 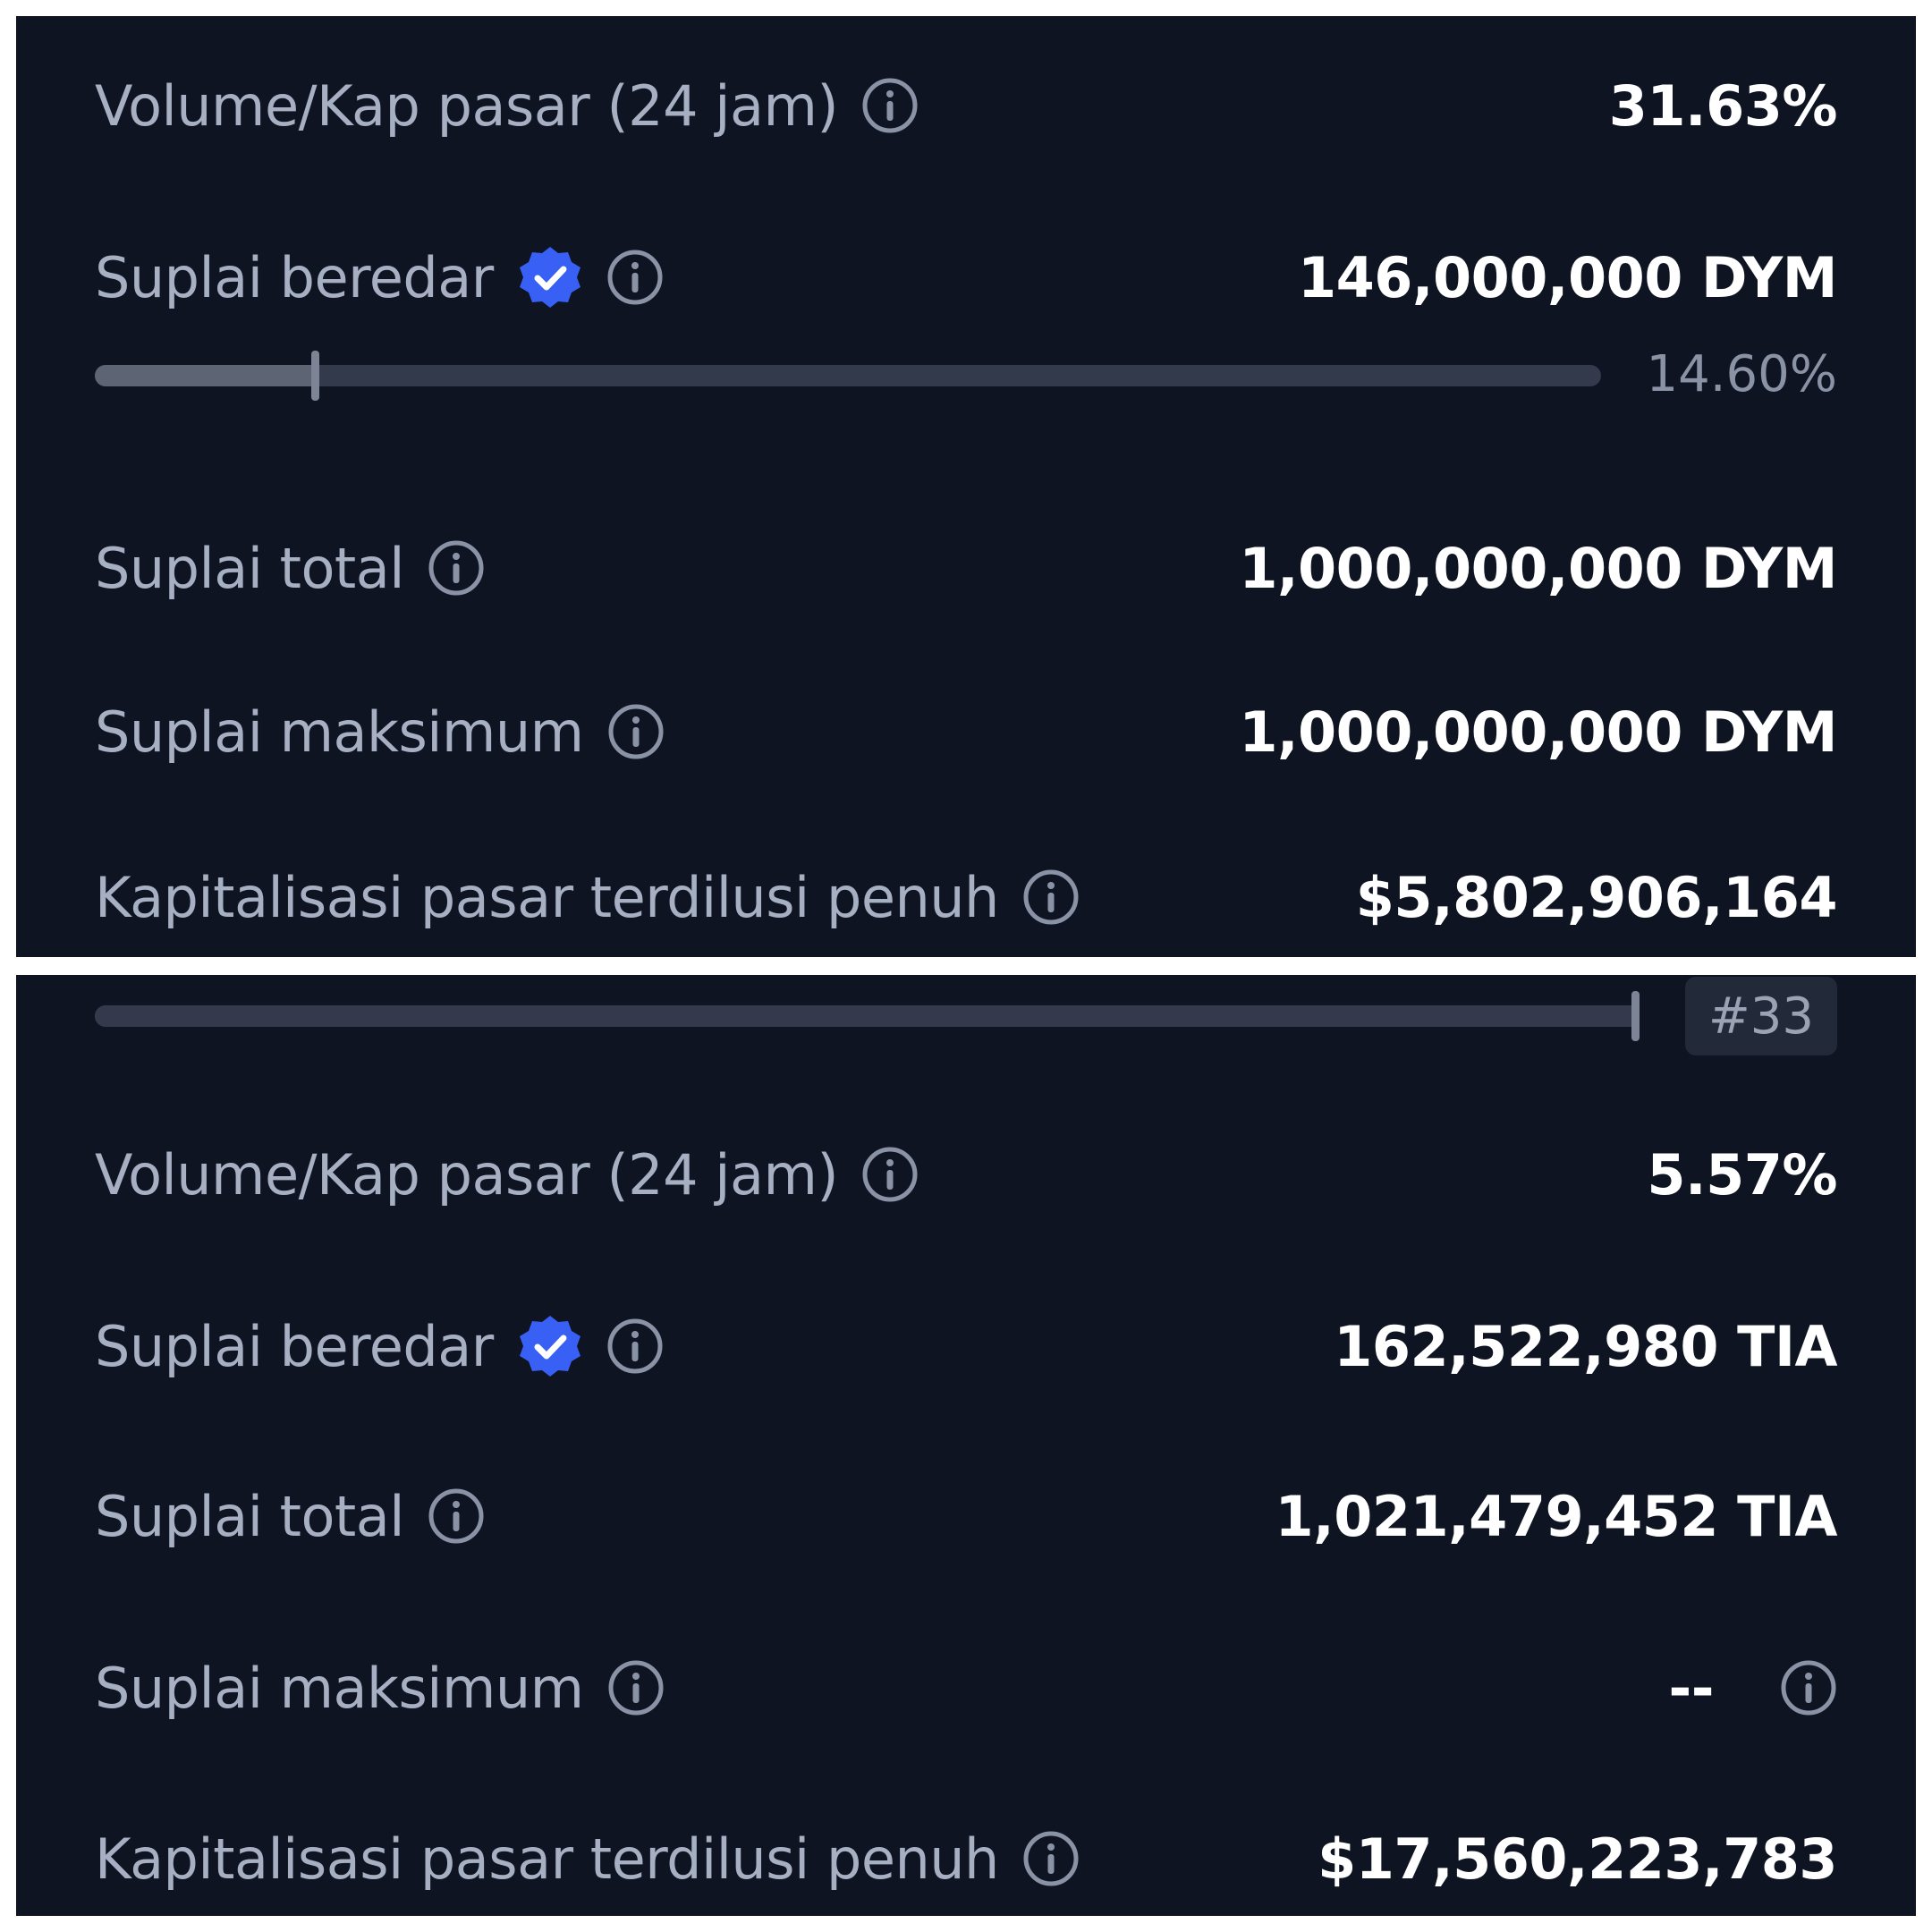 I want to click on circulating-supply-percent: 14.60%, so click(x=1741, y=374).